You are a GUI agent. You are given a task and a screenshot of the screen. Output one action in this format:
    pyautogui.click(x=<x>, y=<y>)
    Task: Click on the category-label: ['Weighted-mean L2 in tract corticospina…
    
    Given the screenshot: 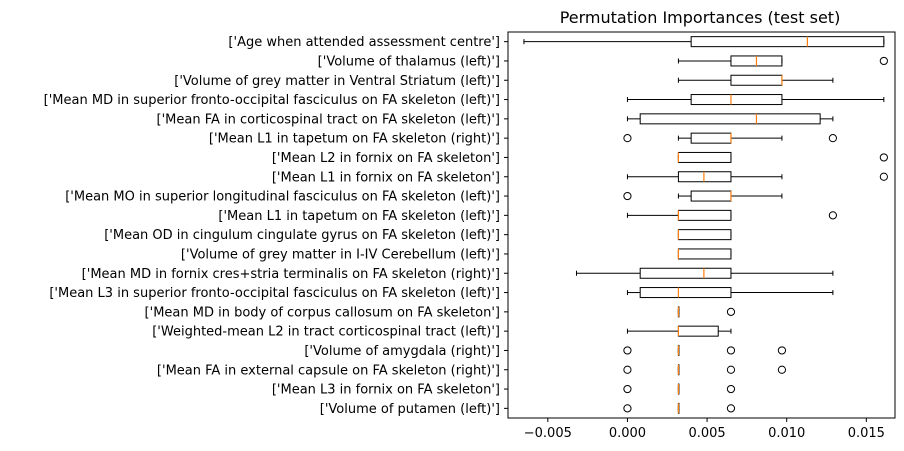 What is the action you would take?
    pyautogui.click(x=326, y=332)
    